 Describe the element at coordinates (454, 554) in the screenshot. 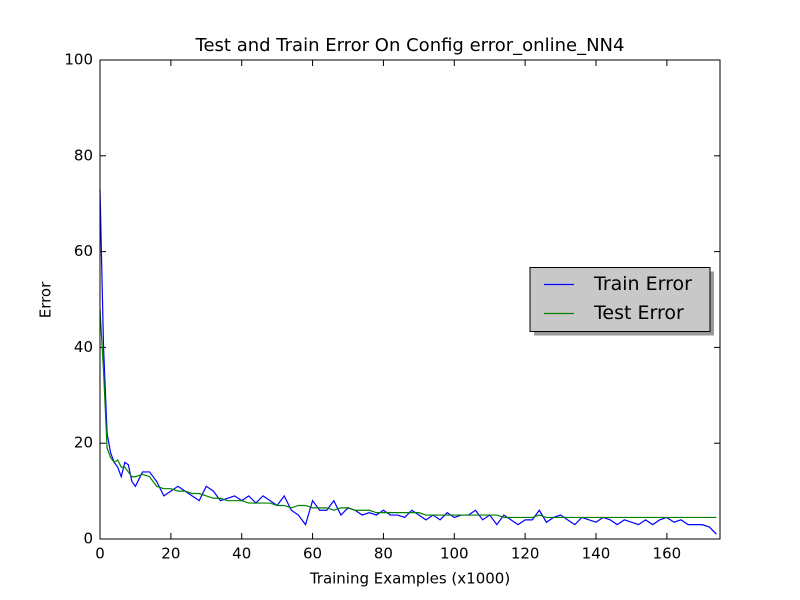

I see `x-tick-label: 100` at that location.